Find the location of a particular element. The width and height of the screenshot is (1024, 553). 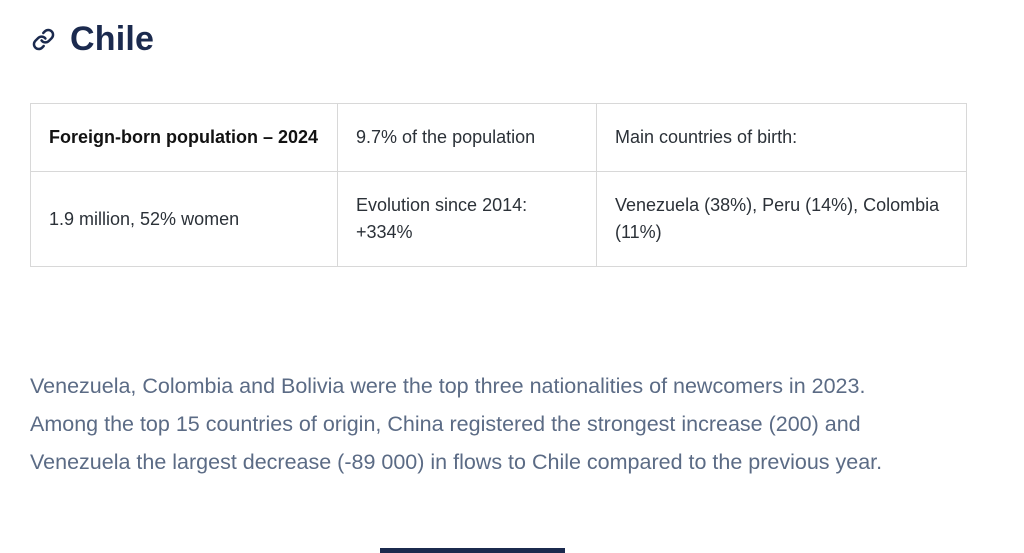

cell-text-main-countries-label: Main countries of birth: is located at coordinates (706, 137).